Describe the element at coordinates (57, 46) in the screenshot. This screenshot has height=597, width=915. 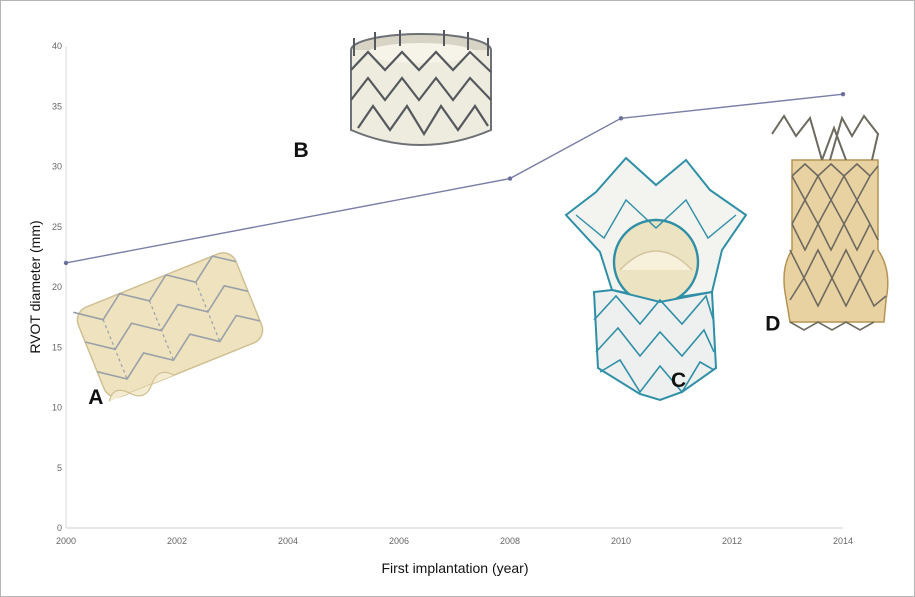
I see `y-tick-label: 40` at that location.